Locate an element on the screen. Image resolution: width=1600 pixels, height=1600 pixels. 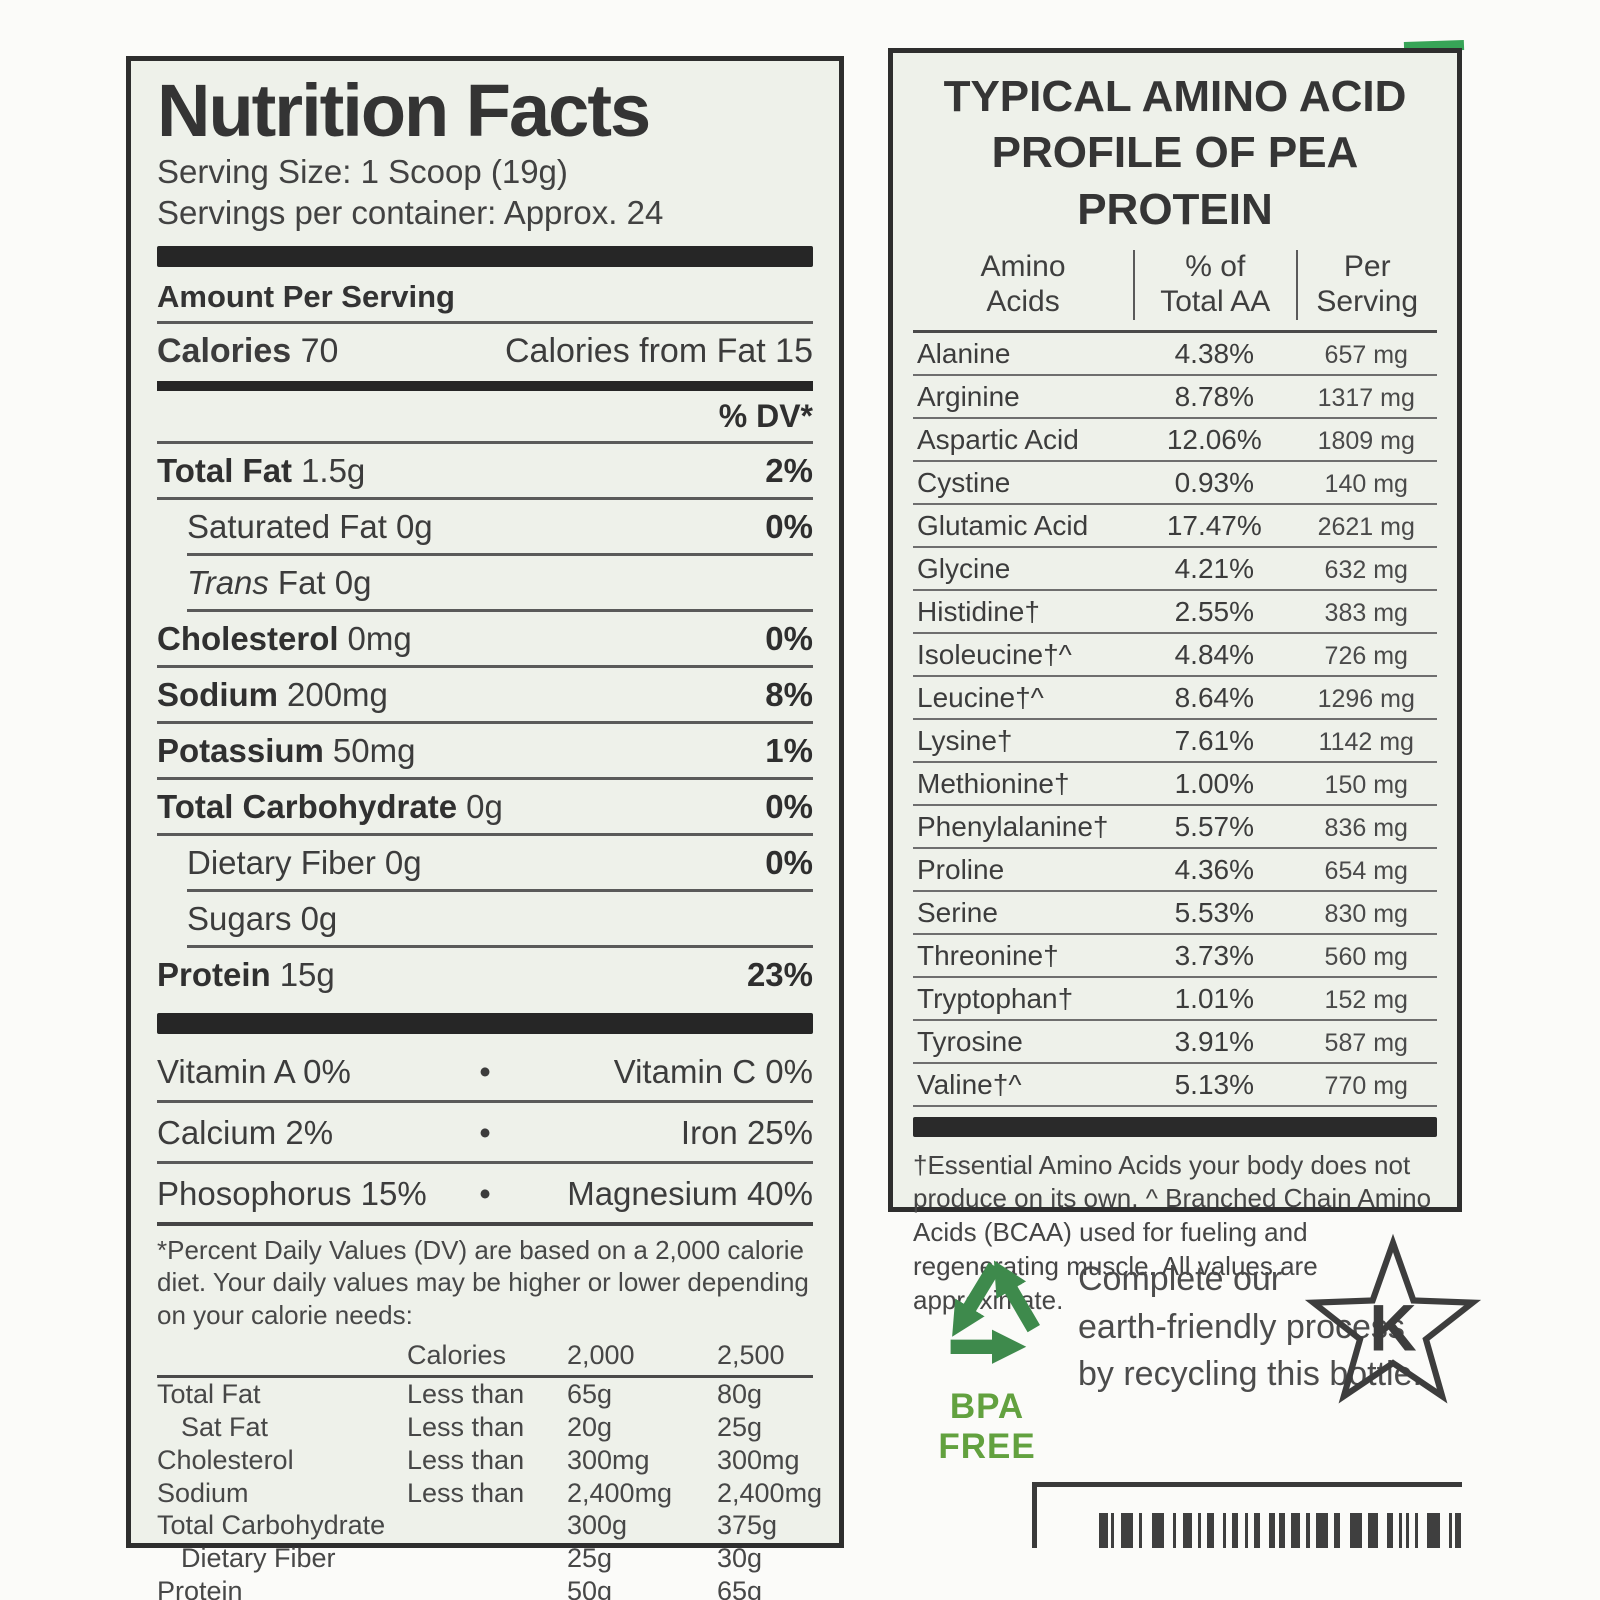
daily-values-row: Total Fat Less than 65g 80g is located at coordinates (460, 1393).